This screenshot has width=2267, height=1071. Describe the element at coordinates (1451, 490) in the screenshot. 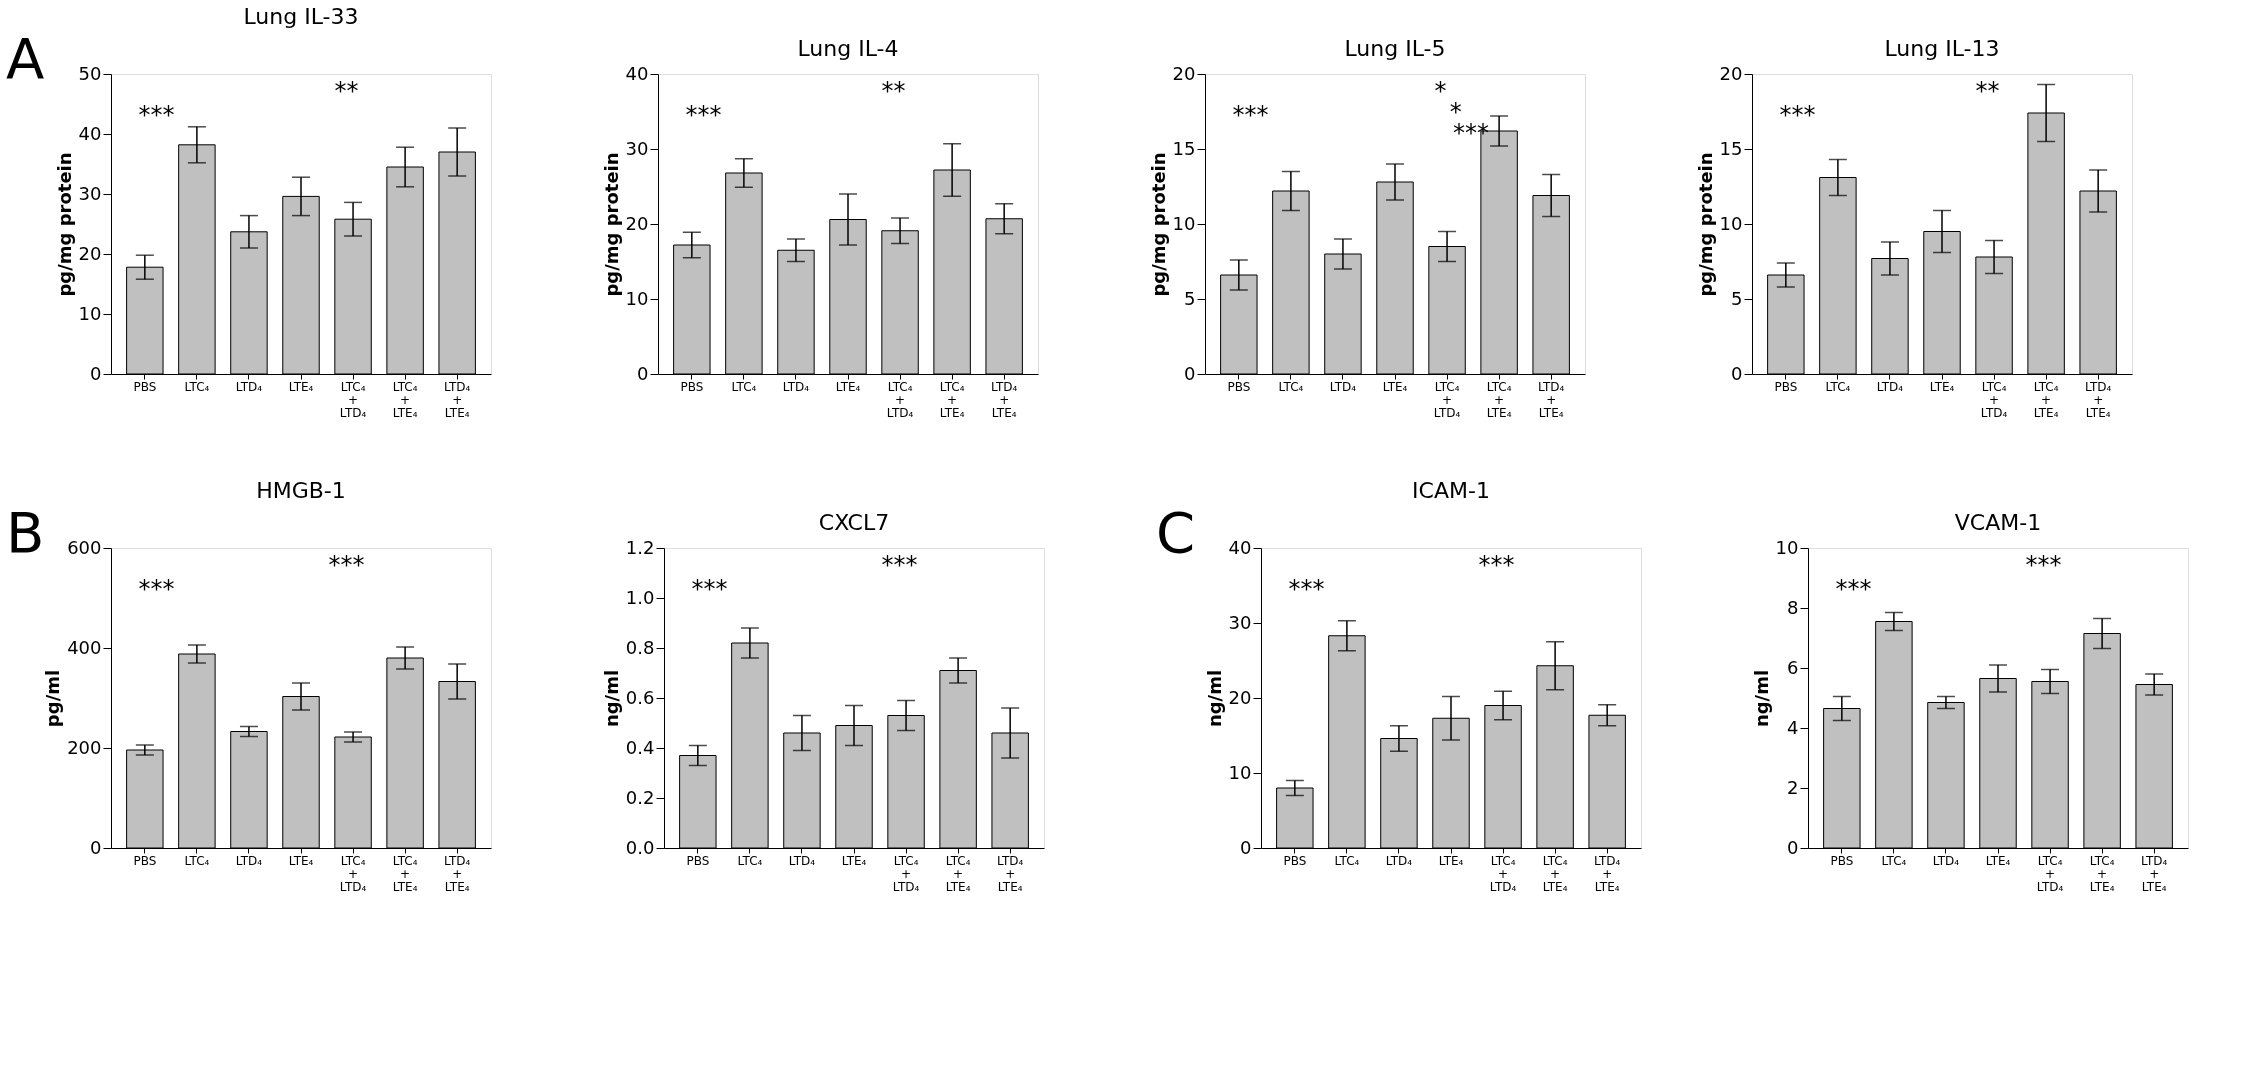

I see `chart-title: ICAM-1` at that location.